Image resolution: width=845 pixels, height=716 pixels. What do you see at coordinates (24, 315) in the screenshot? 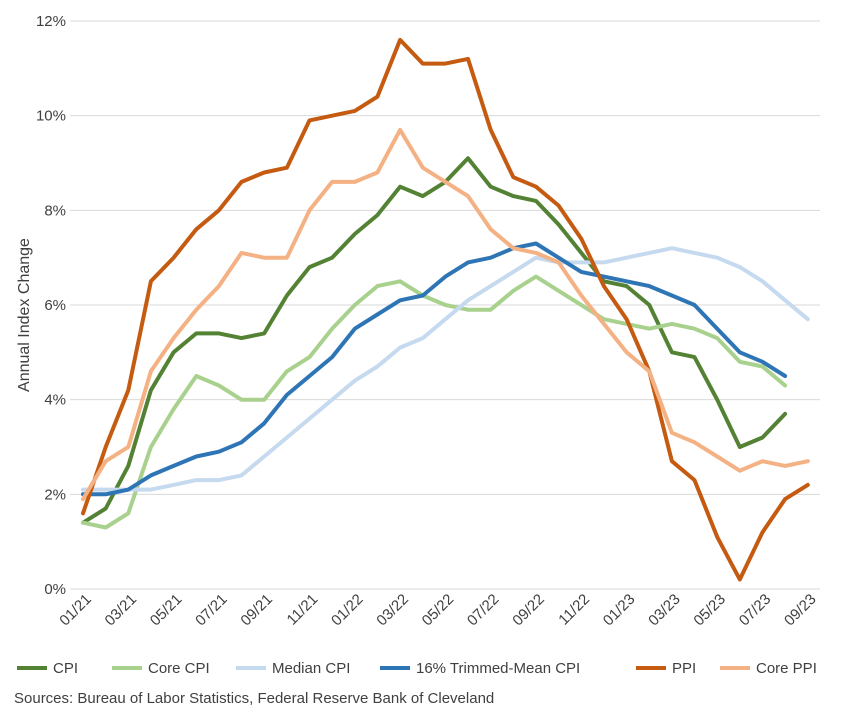
I see `y-axis-label: Annual Index Change` at bounding box center [24, 315].